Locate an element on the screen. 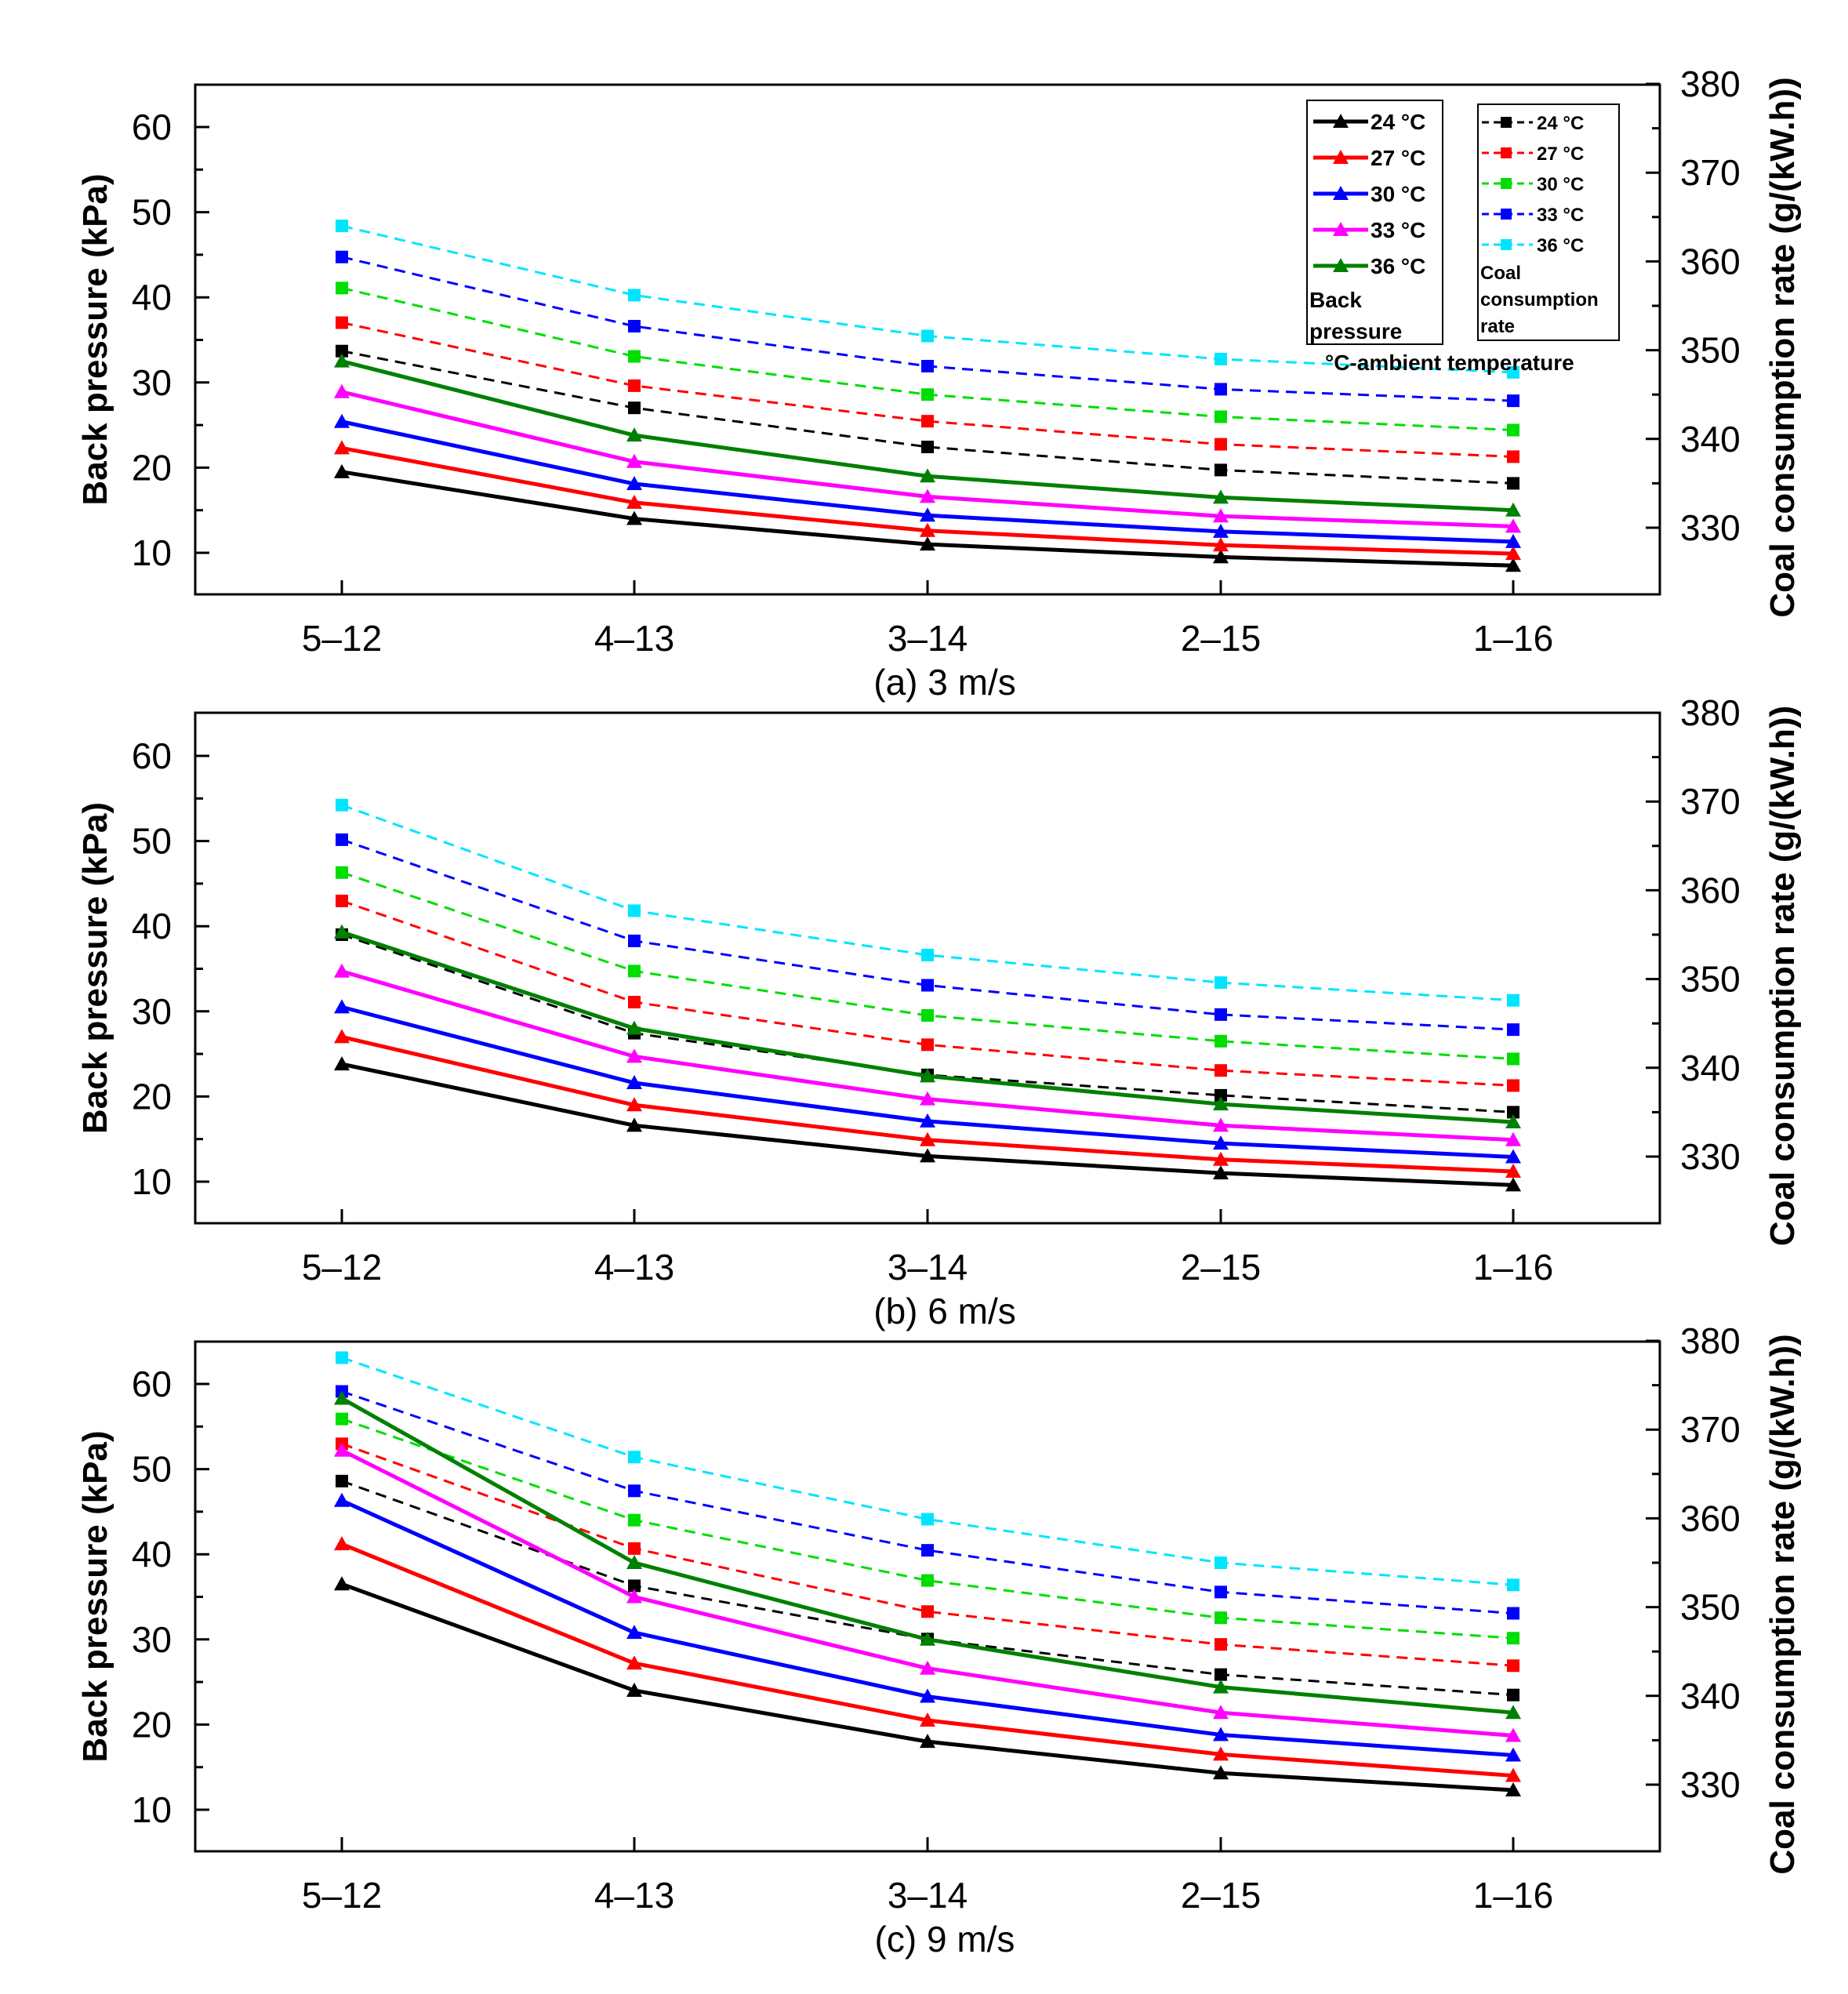 This screenshot has width=1848, height=1994. legend-item-coal: 36 °C is located at coordinates (1533, 245).